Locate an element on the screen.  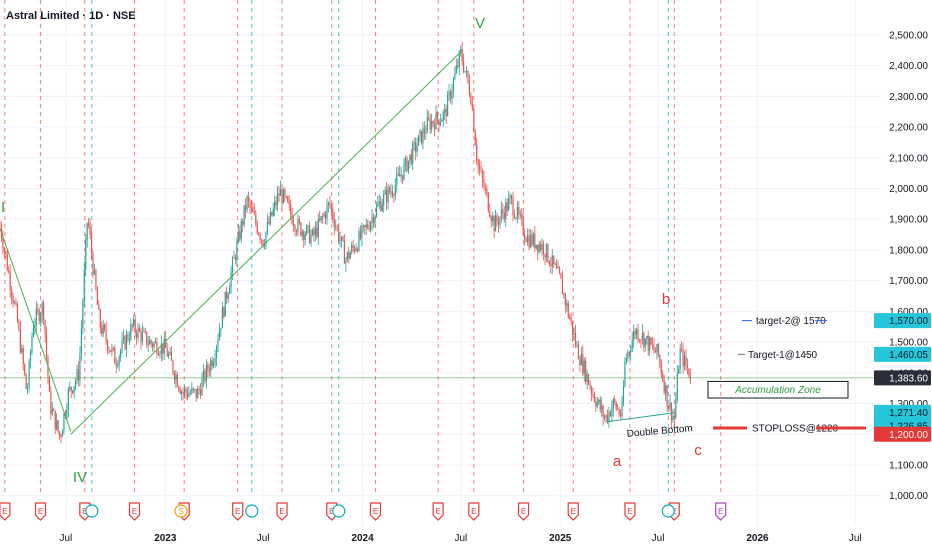
price-badge: 1,460.05 is located at coordinates (902, 354).